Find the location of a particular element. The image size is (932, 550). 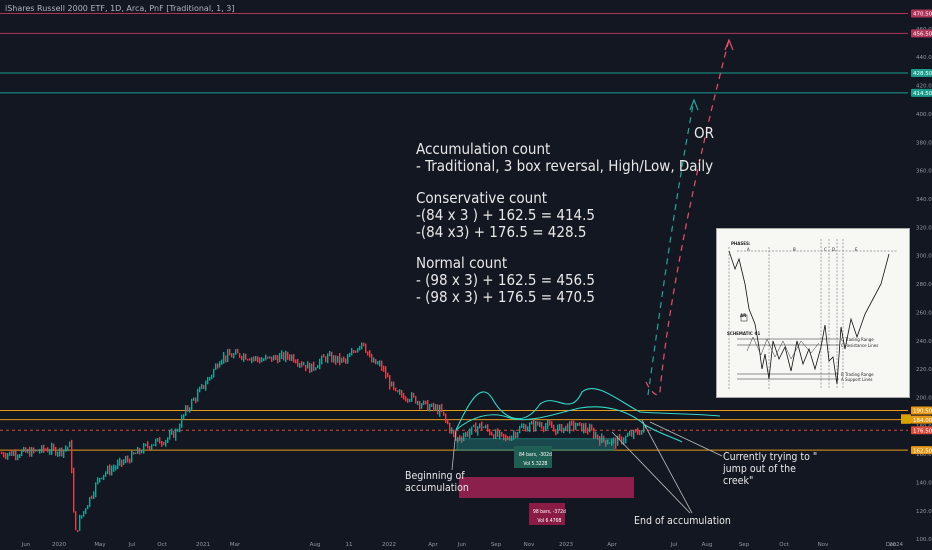

x-tick-label: May is located at coordinates (100, 545).